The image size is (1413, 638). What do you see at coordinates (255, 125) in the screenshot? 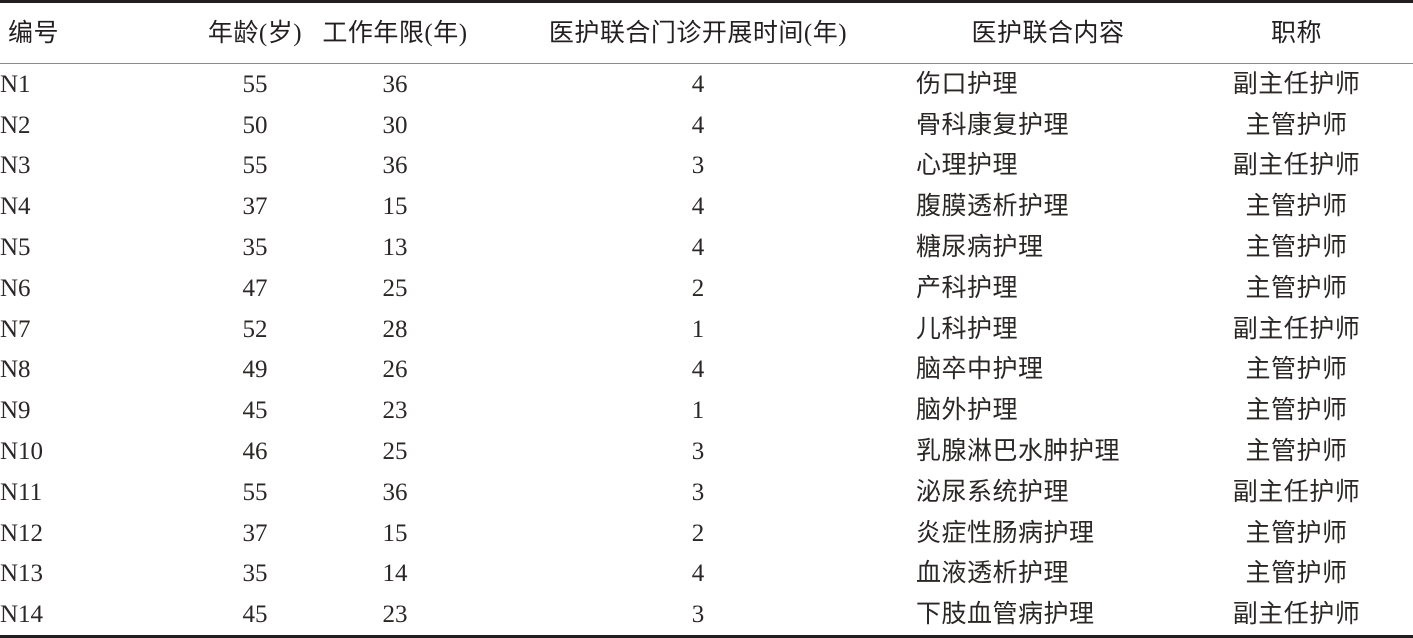
I see `cell-age: 50` at bounding box center [255, 125].